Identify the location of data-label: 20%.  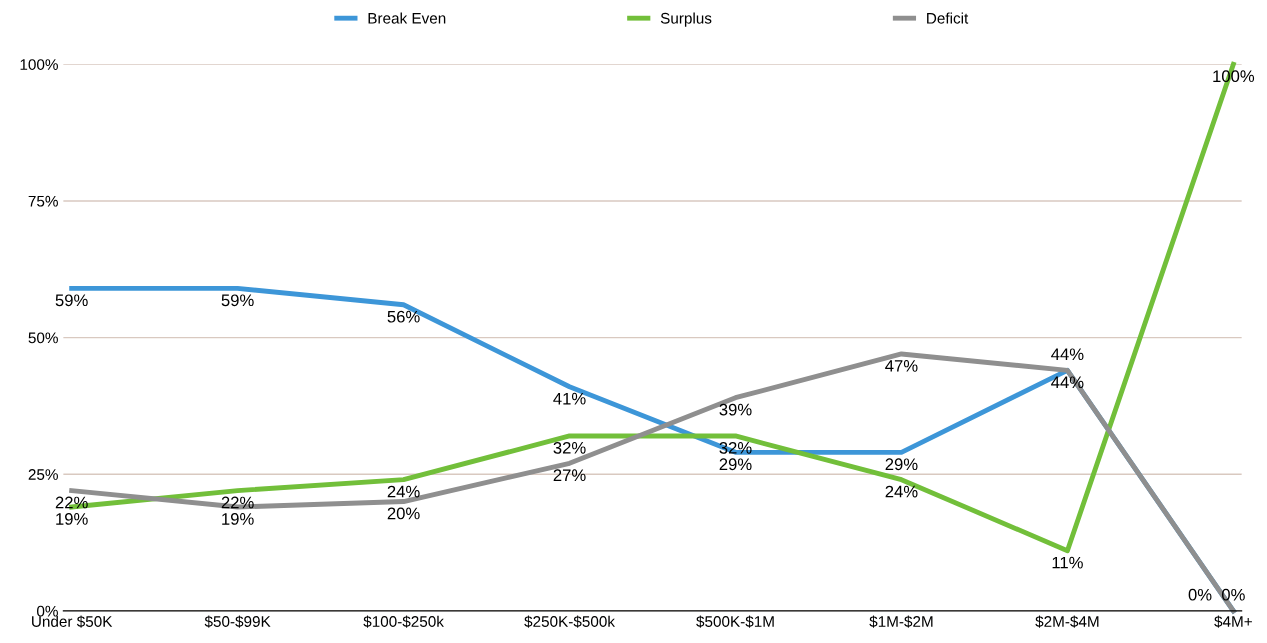
(403, 513).